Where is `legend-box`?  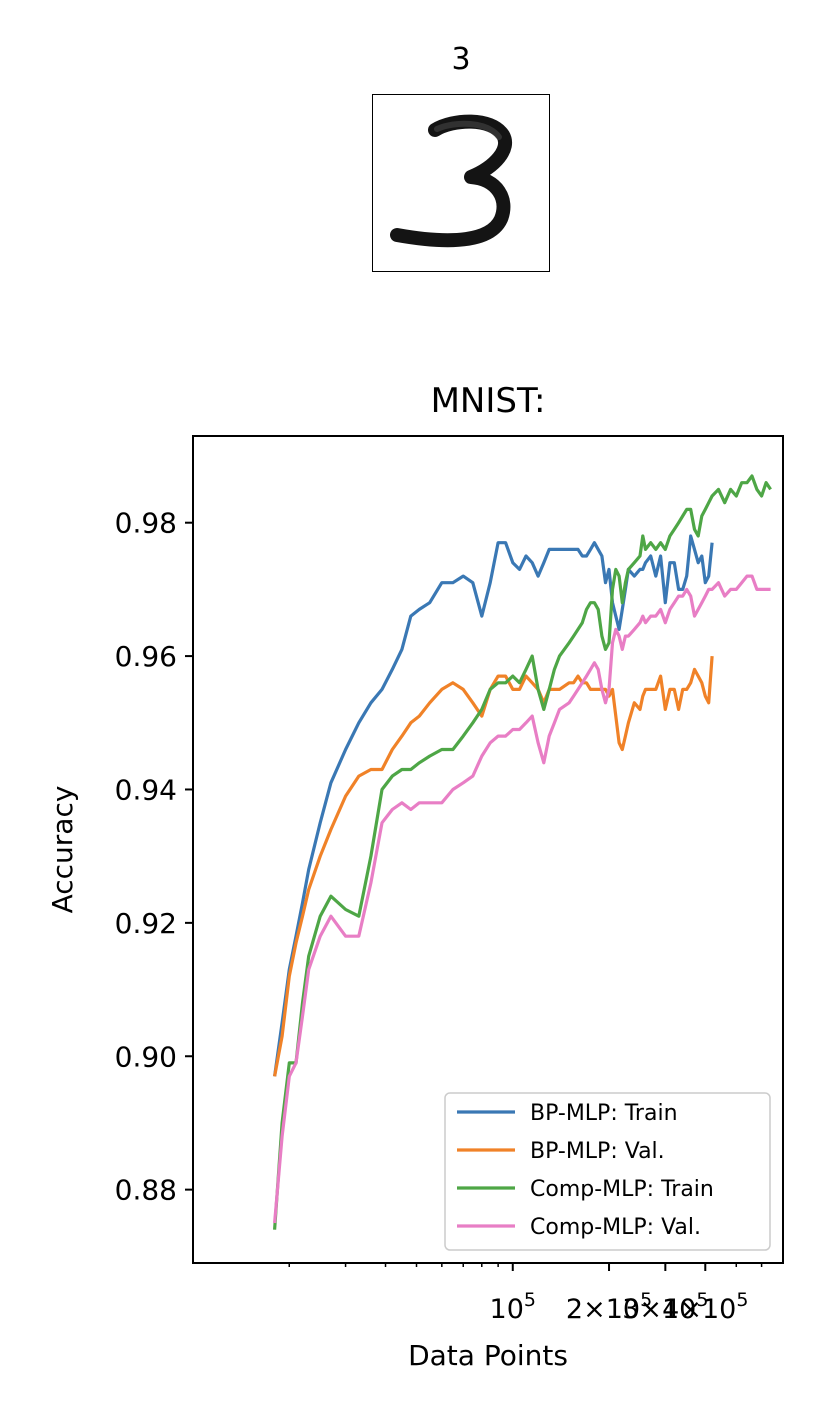
legend-box is located at coordinates (607, 1171).